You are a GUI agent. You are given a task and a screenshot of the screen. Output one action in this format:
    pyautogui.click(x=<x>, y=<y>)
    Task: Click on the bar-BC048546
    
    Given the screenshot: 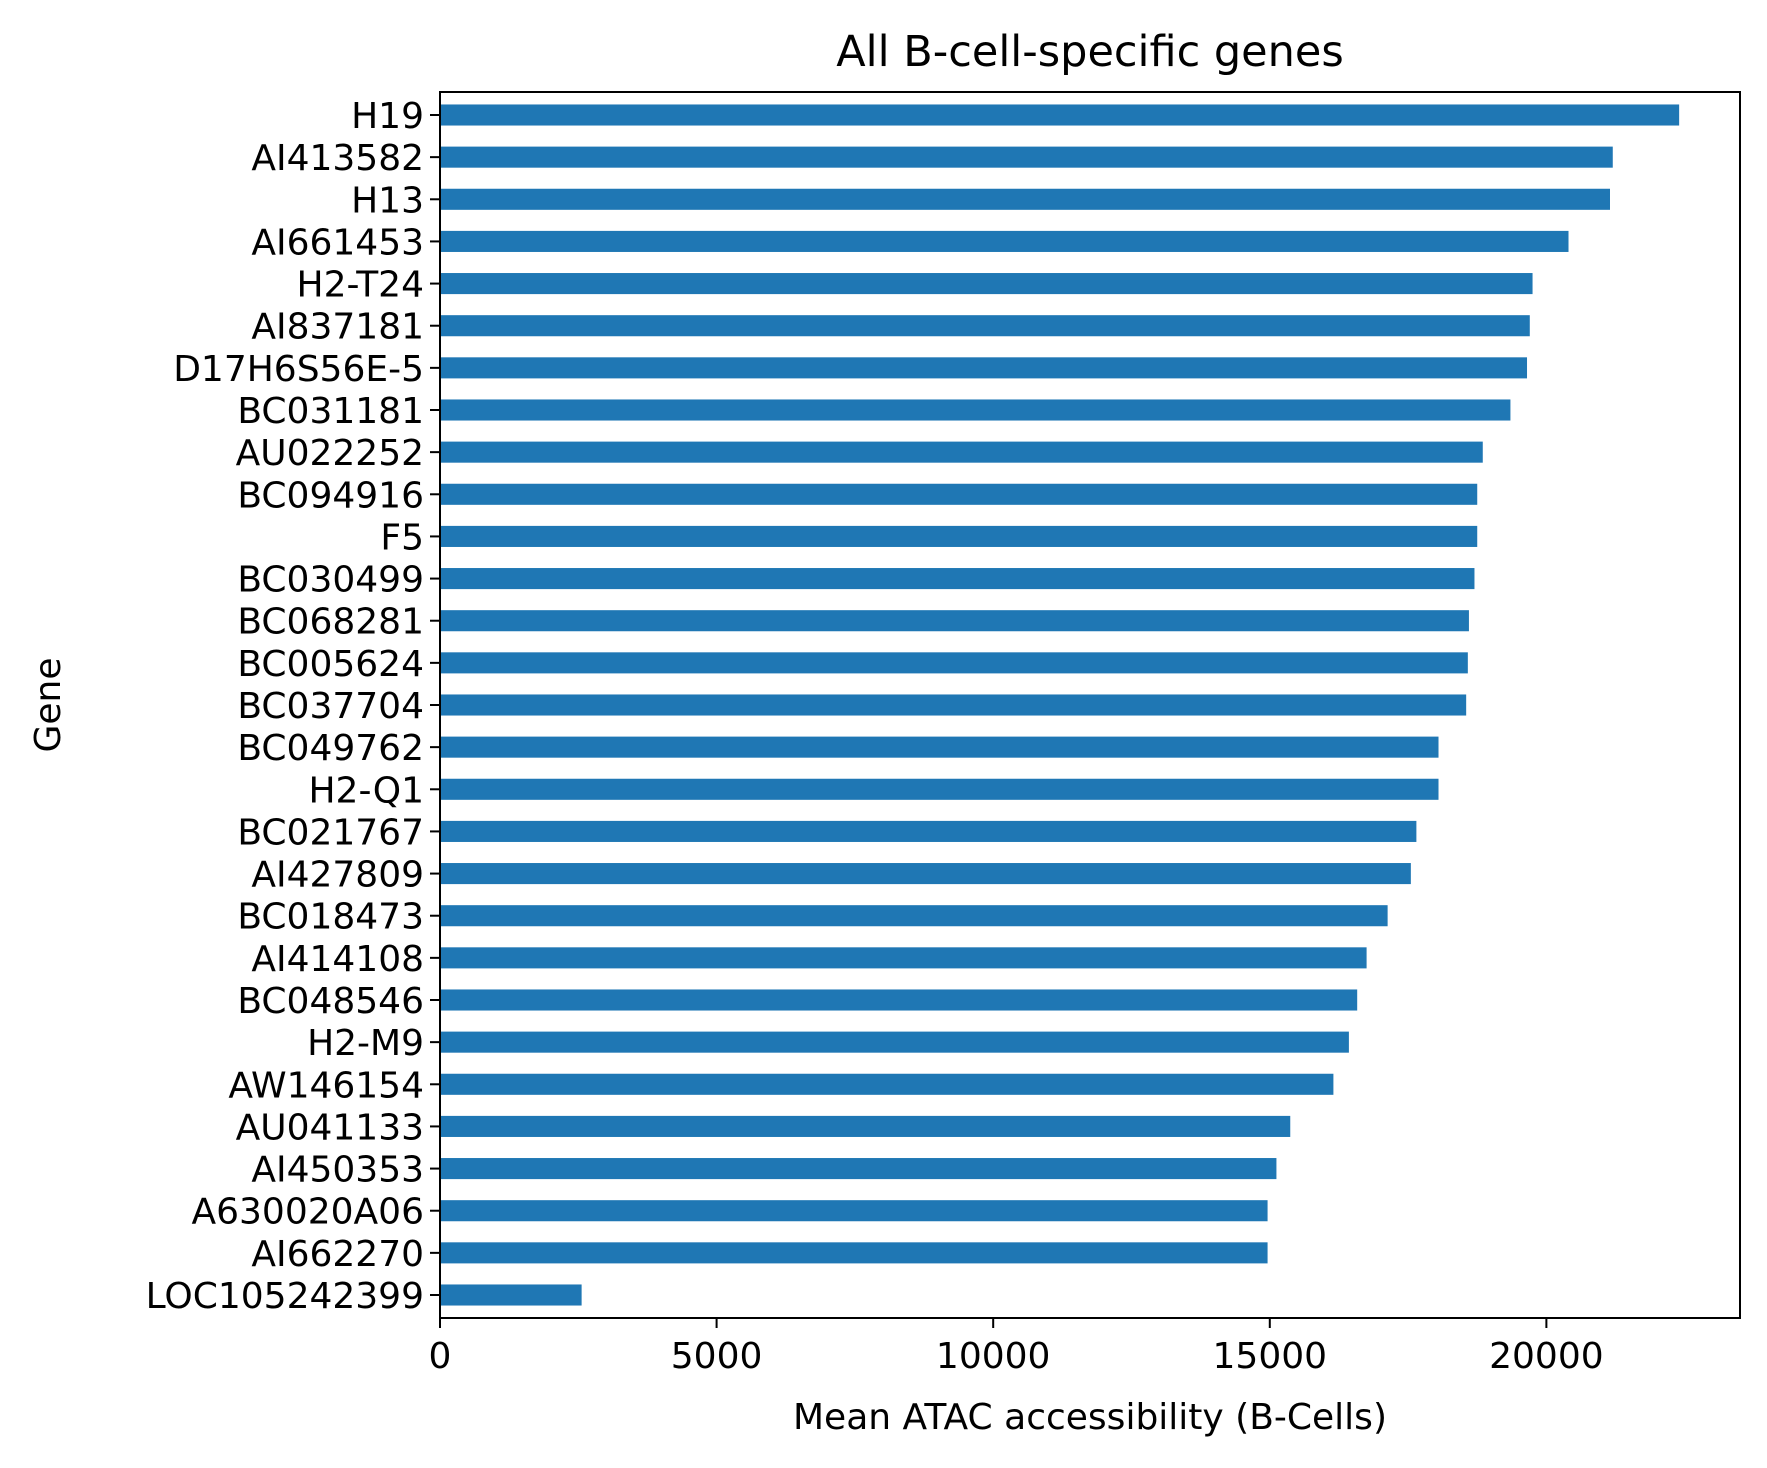 What is the action you would take?
    pyautogui.click(x=899, y=1000)
    